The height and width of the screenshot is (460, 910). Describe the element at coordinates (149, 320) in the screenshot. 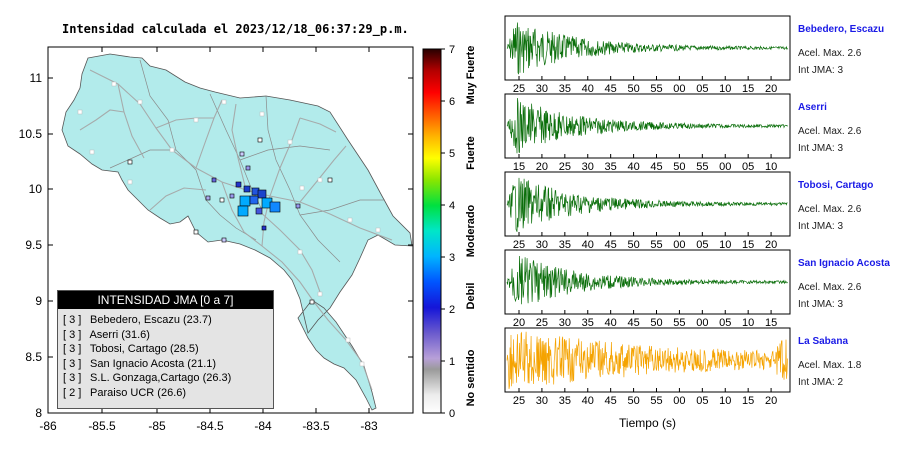

I see `legend-item-name: Bebedero, Escazu (23.7)` at that location.